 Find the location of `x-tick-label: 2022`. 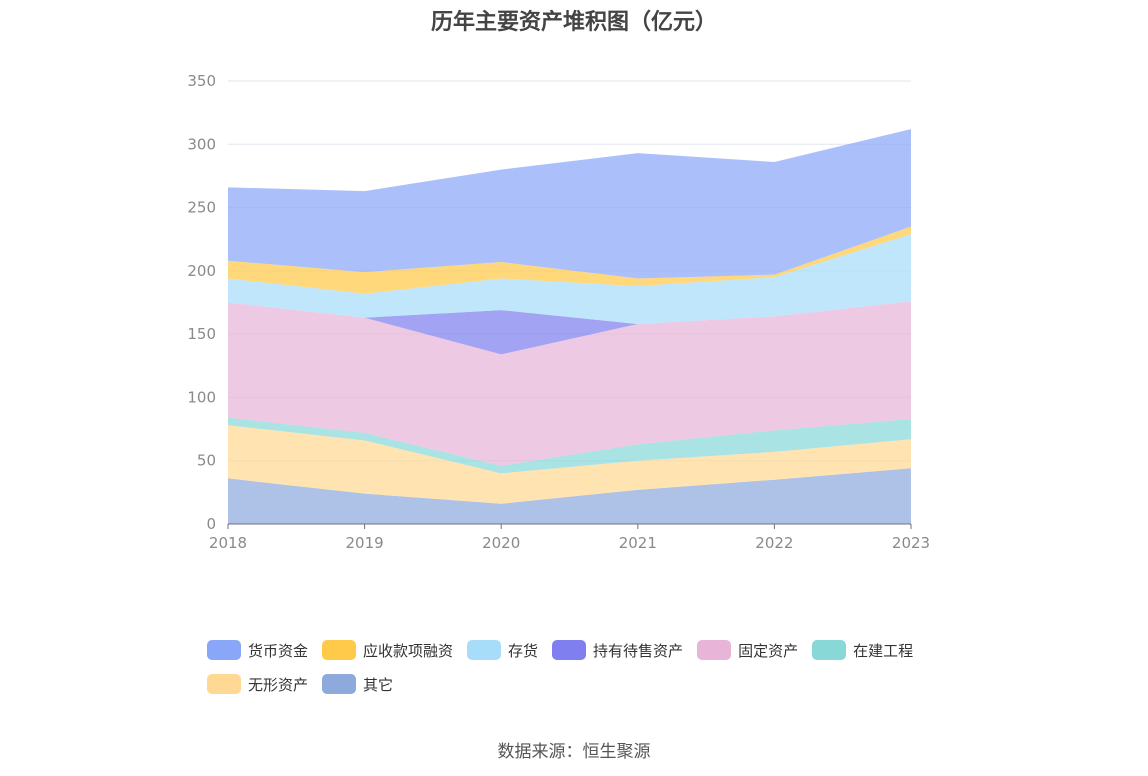

x-tick-label: 2022 is located at coordinates (774, 543).